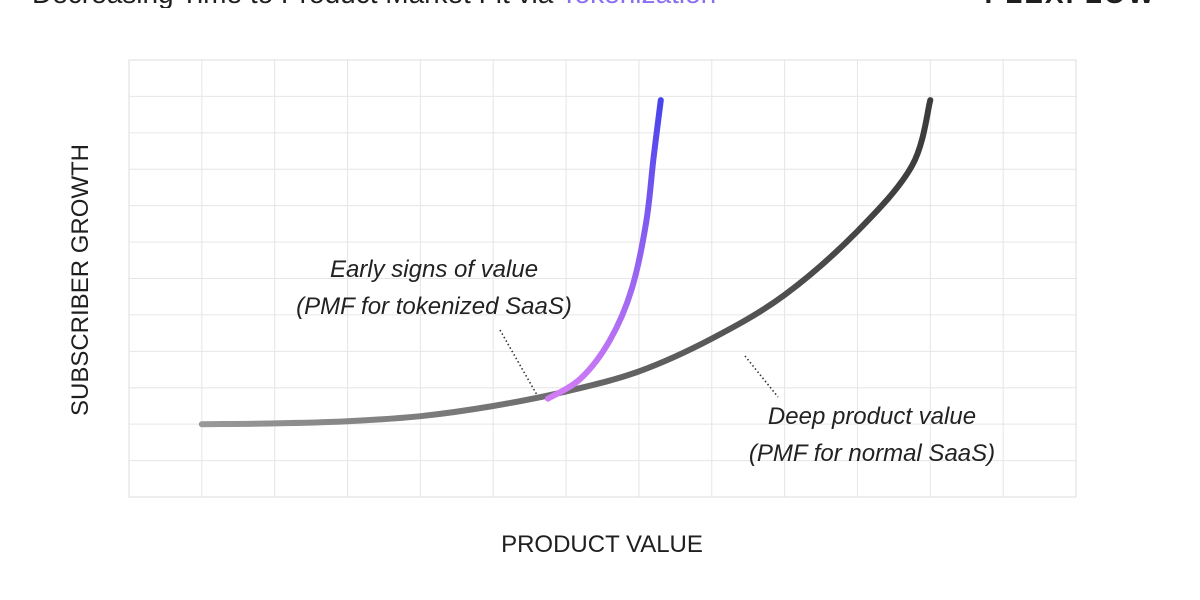 This screenshot has width=1200, height=600. Describe the element at coordinates (602, 544) in the screenshot. I see `x-axis-label: PRODUCT VALUE` at that location.